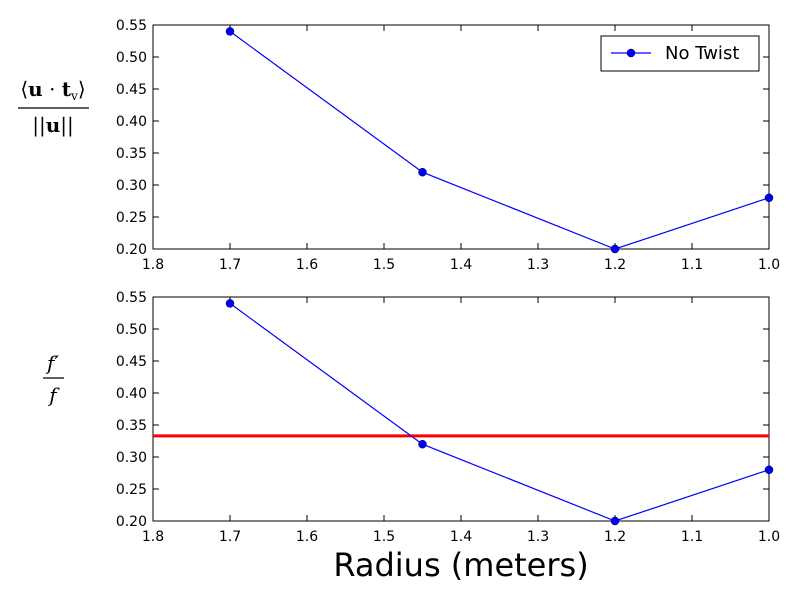  I want to click on legend-label-no-twist: No Twist, so click(702, 53).